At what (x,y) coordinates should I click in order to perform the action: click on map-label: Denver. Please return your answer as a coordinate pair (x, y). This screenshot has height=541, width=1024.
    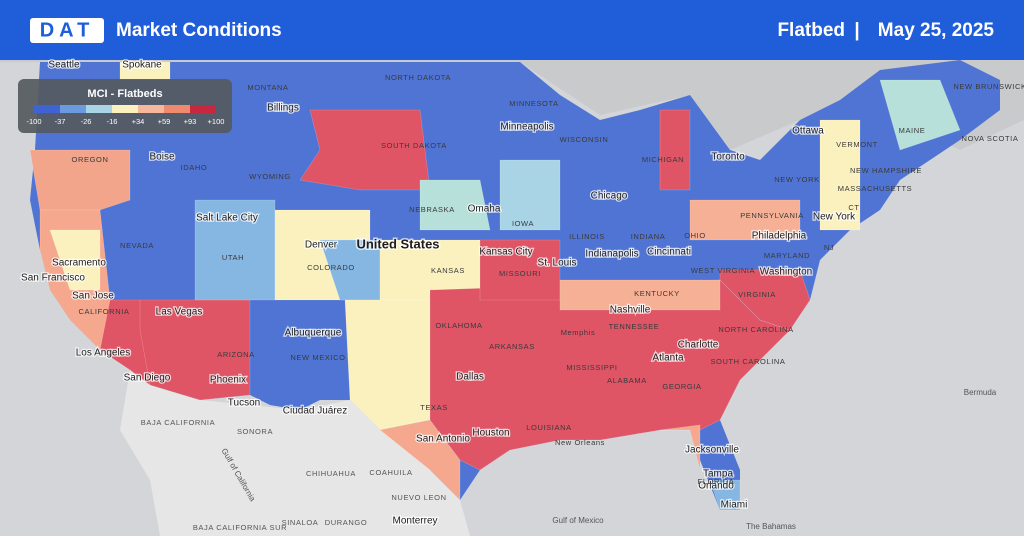
    Looking at the image, I should click on (321, 245).